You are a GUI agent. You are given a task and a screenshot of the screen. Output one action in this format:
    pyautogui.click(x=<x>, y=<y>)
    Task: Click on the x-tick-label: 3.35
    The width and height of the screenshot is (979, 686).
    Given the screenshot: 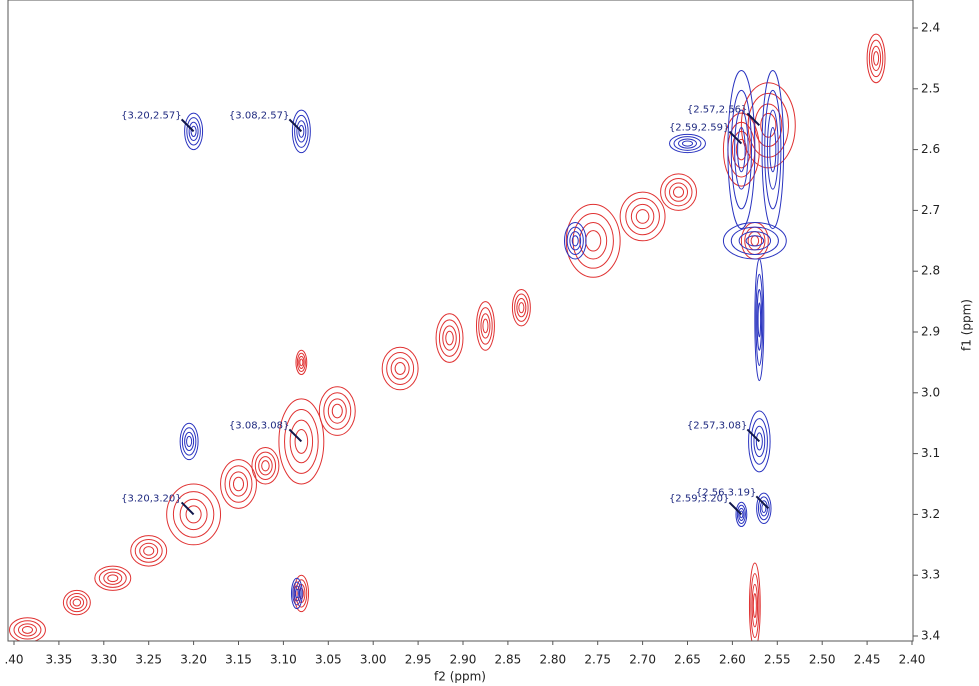 What is the action you would take?
    pyautogui.click(x=59, y=660)
    